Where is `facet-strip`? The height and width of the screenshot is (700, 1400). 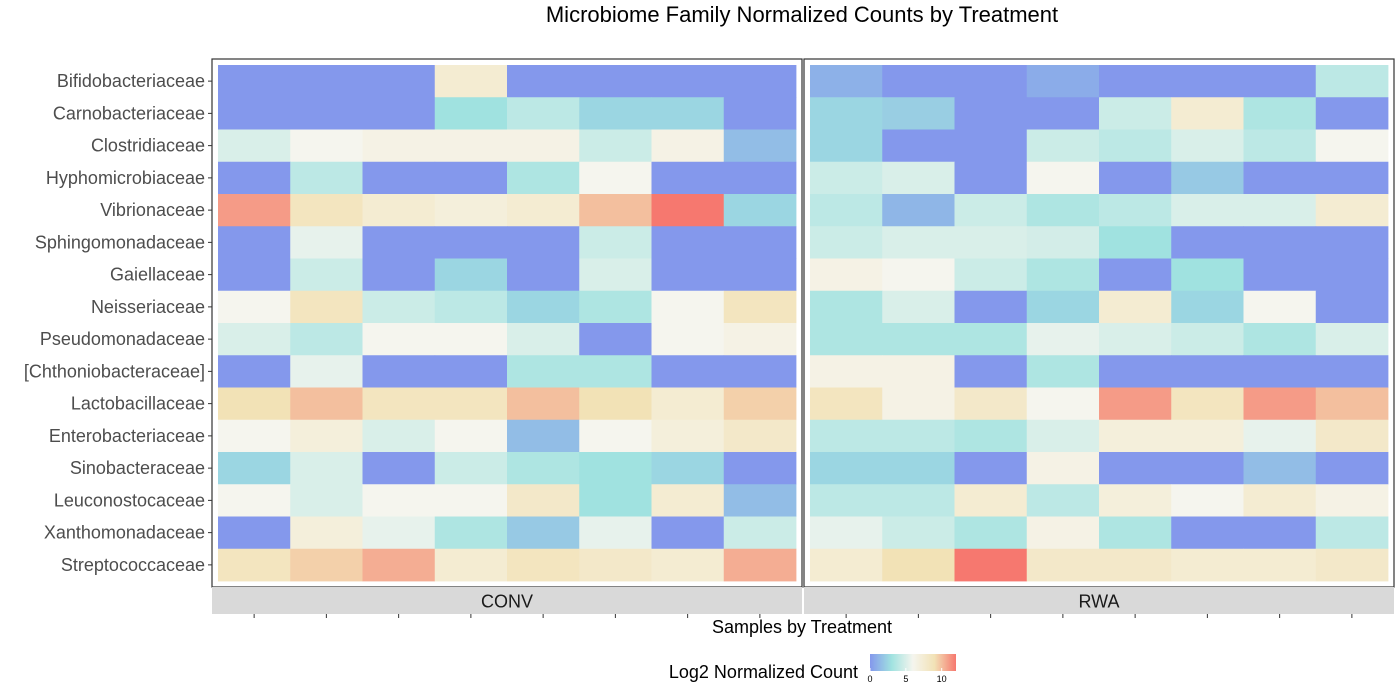 facet-strip is located at coordinates (1099, 600).